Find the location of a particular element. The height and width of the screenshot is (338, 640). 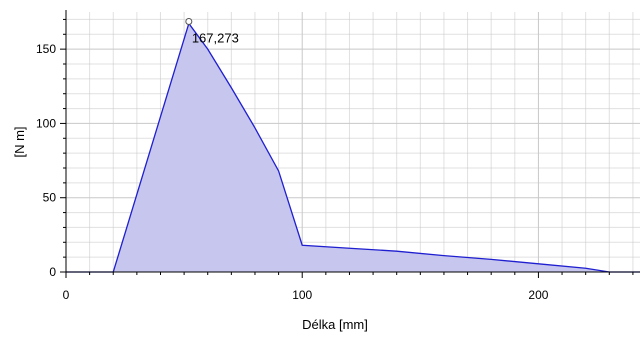

y-tick-label: 150 is located at coordinates (46, 49).